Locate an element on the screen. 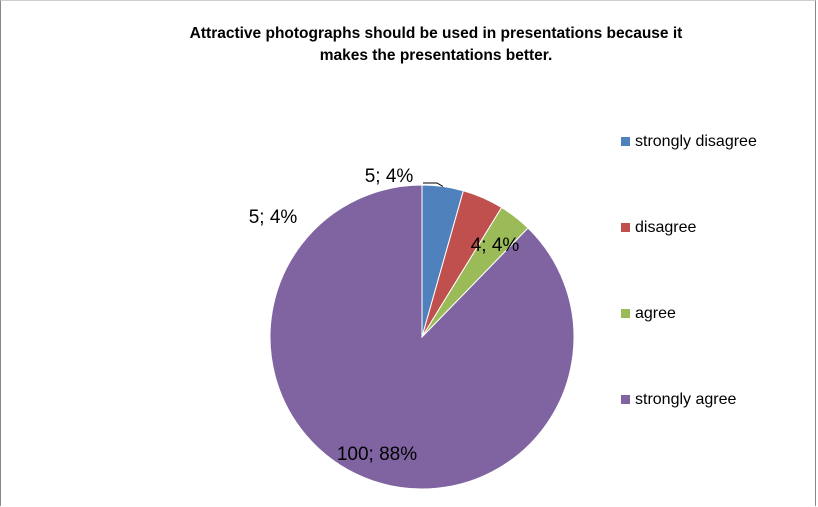 The height and width of the screenshot is (507, 818). data-label-strongly-agree: 100; 88% is located at coordinates (377, 454).